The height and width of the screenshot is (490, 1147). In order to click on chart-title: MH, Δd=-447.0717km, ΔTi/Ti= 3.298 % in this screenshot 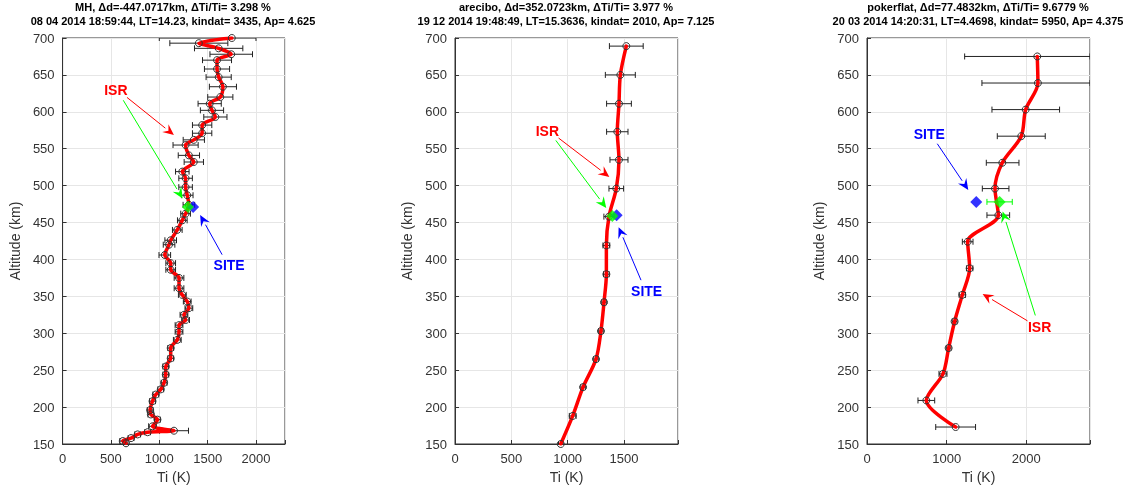, I will do `click(173, 6)`.